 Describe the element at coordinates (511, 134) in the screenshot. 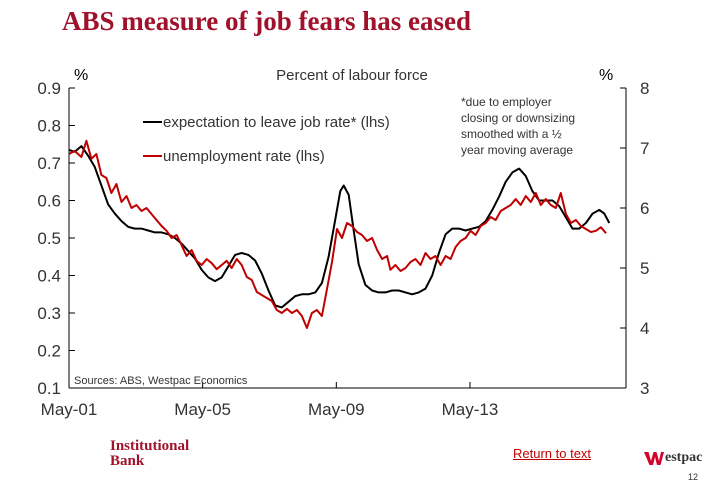

I see `footnote-line-3: smoothed with a ½` at that location.